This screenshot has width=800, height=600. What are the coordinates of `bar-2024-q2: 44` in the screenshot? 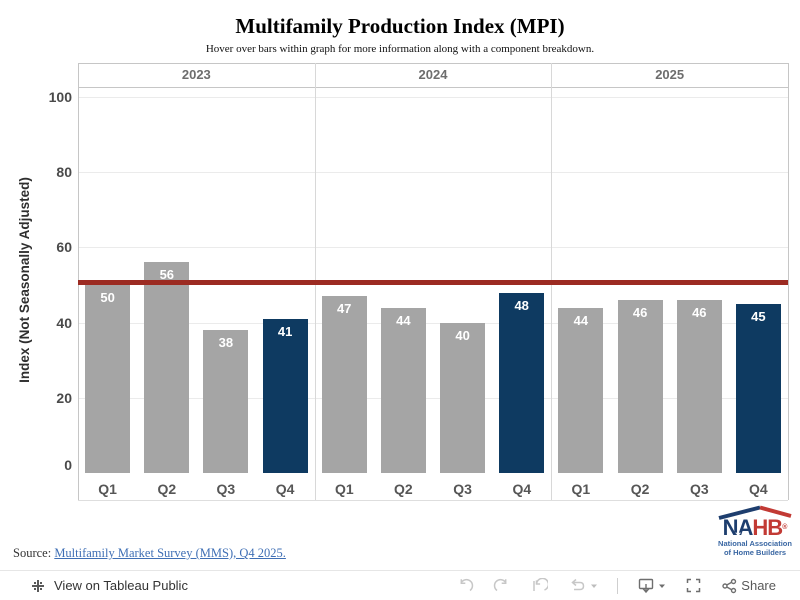 It's located at (403, 390).